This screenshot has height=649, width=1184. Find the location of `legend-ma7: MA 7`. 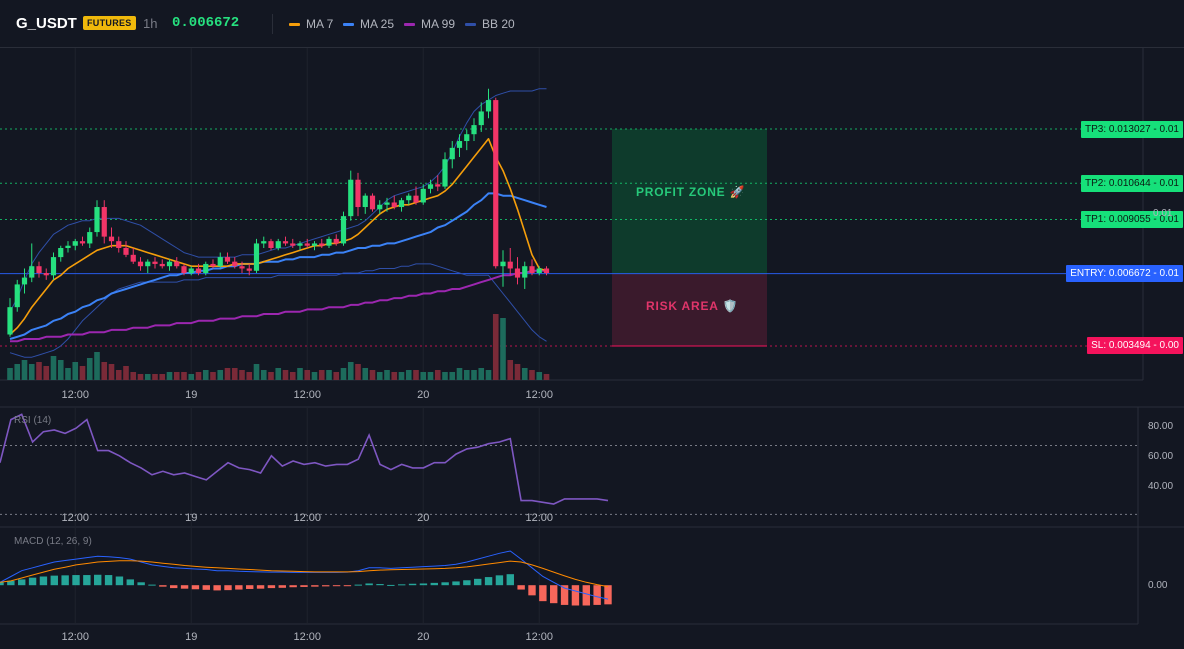

legend-ma7: MA 7 is located at coordinates (311, 24).